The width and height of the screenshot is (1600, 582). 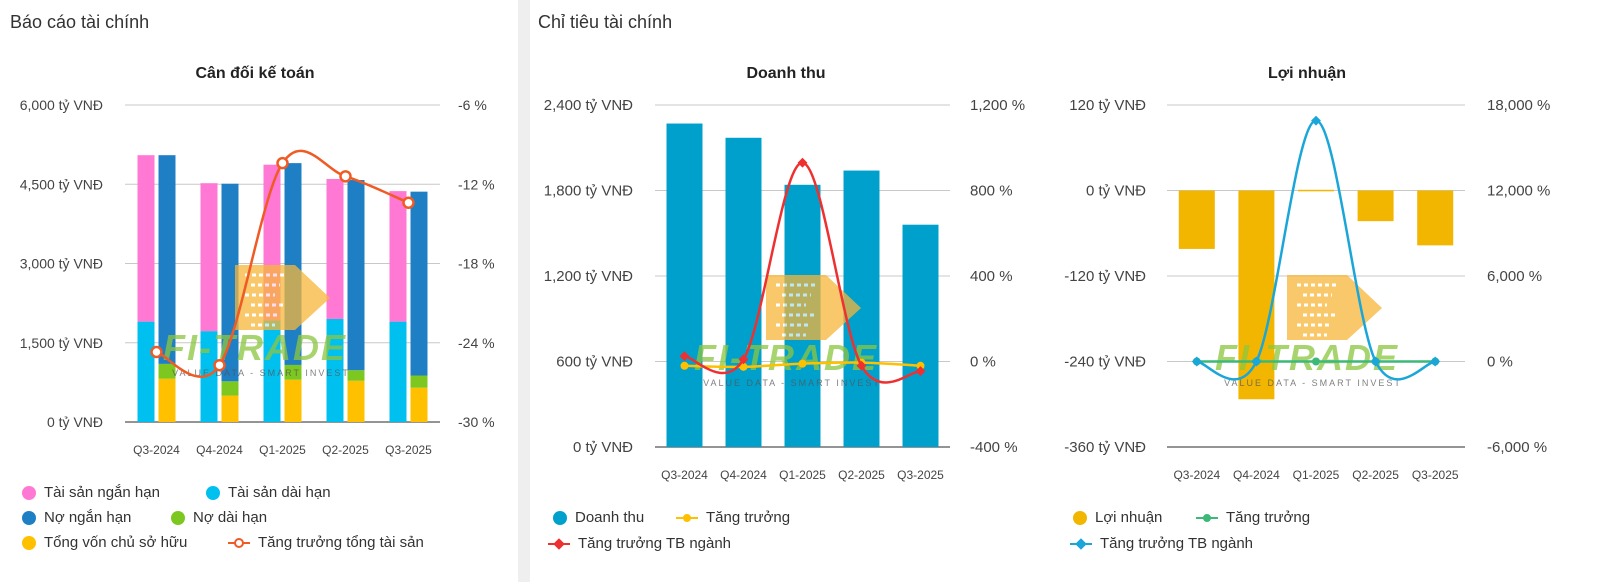 I want to click on chart-title: Doanh thu, so click(x=785, y=73).